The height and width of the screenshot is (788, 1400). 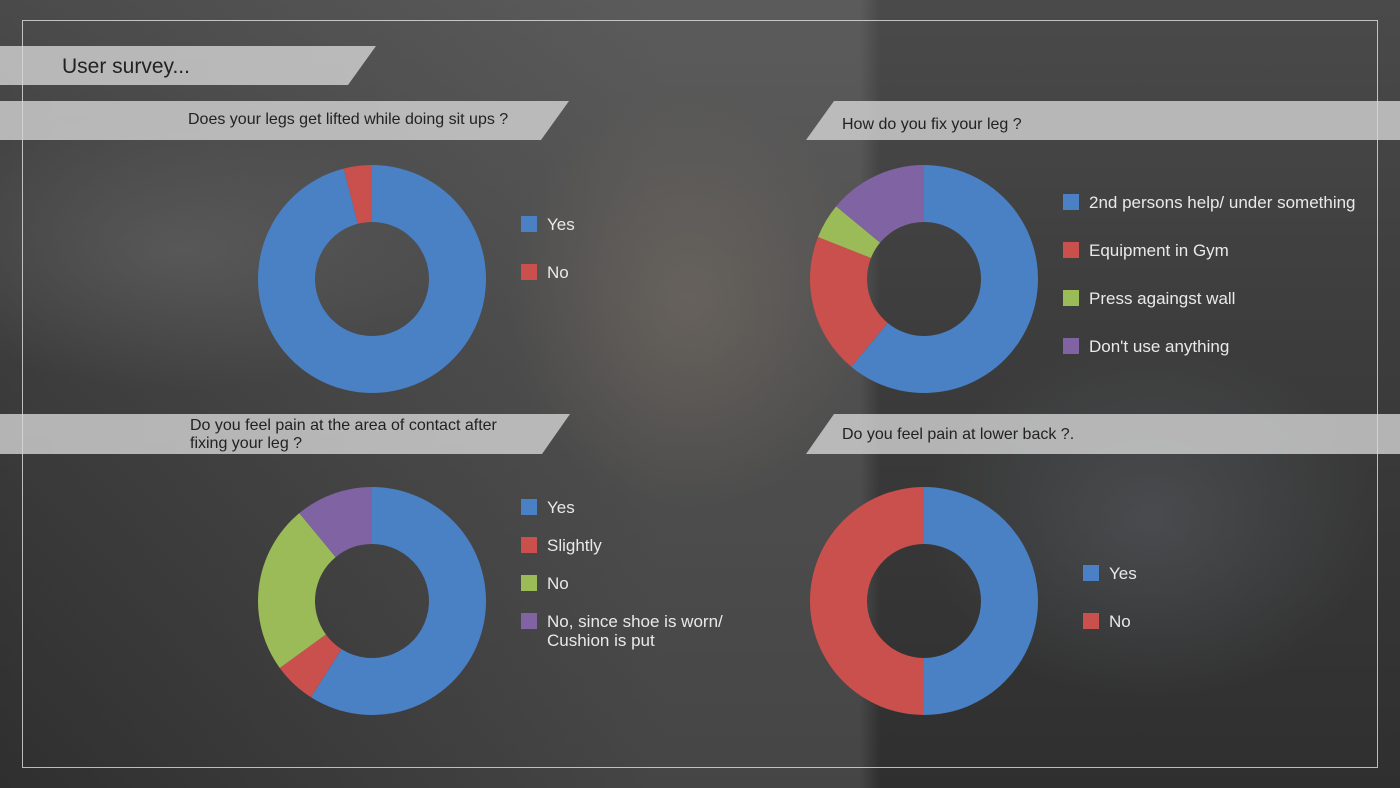 What do you see at coordinates (310, 666) in the screenshot?
I see `slice-slightly` at bounding box center [310, 666].